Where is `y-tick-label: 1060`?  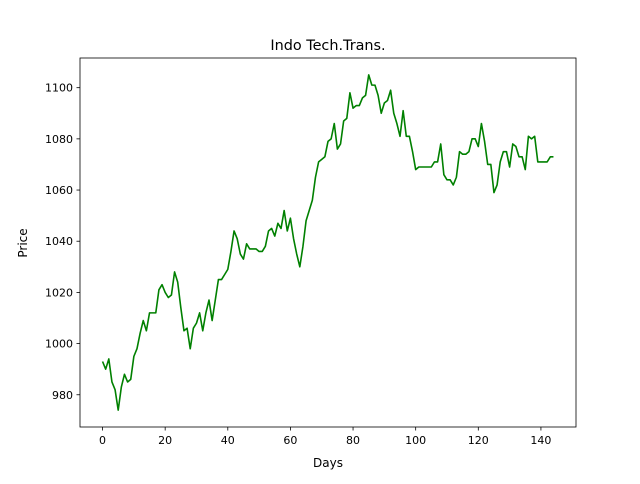
y-tick-label: 1060 is located at coordinates (59, 190).